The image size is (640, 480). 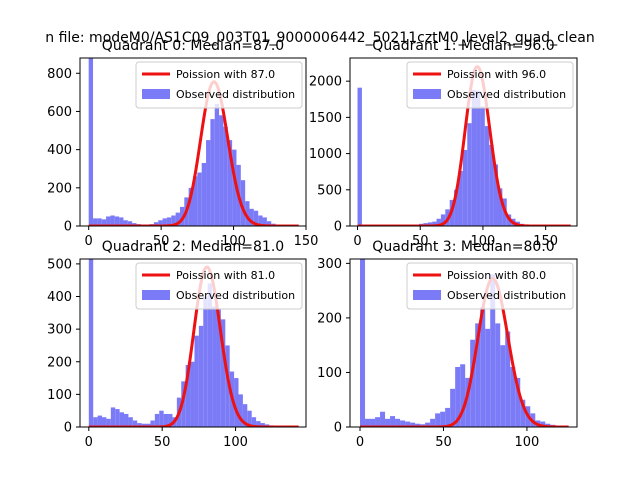 What do you see at coordinates (225, 74) in the screenshot?
I see `legend-label-poisson: Poission with 87.0` at bounding box center [225, 74].